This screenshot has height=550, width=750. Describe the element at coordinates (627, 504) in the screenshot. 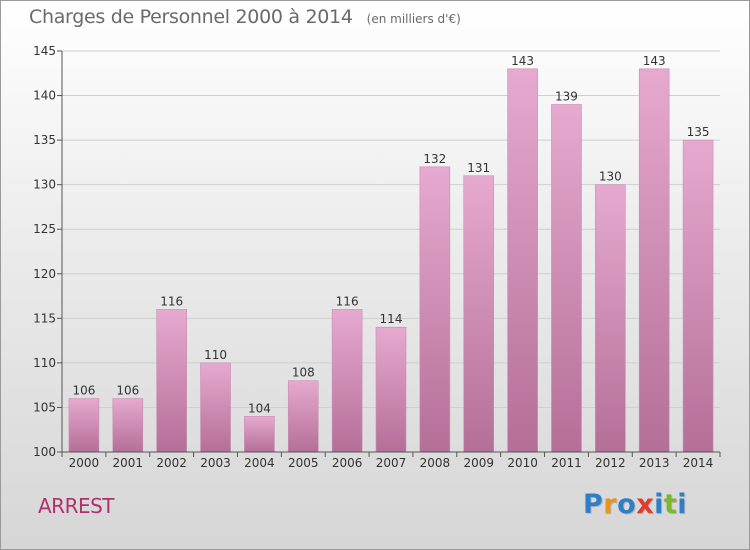

I see `logo-letter: o` at that location.